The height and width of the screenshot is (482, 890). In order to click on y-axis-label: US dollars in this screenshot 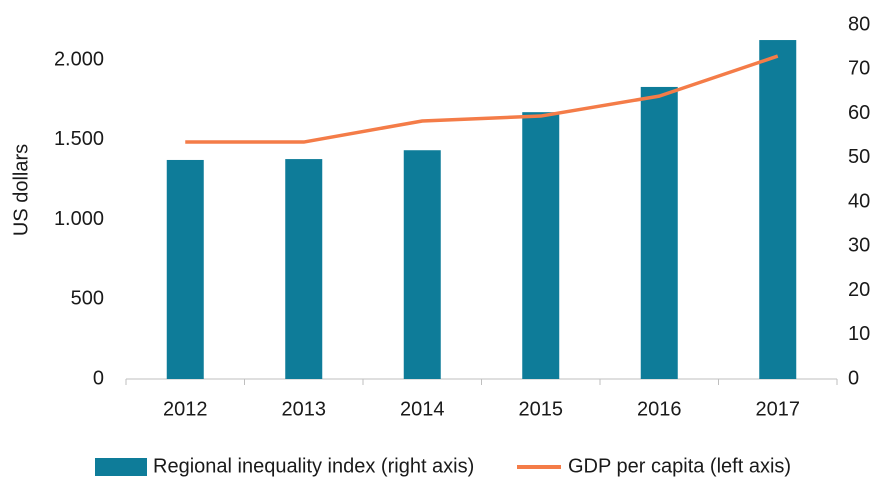, I will do `click(21, 190)`.